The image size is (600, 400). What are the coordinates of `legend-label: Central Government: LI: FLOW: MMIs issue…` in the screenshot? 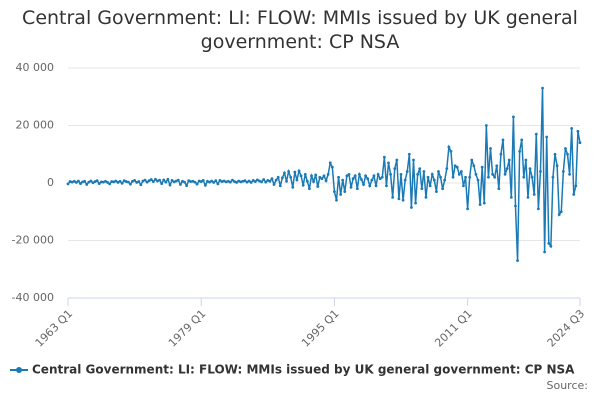 It's located at (303, 370).